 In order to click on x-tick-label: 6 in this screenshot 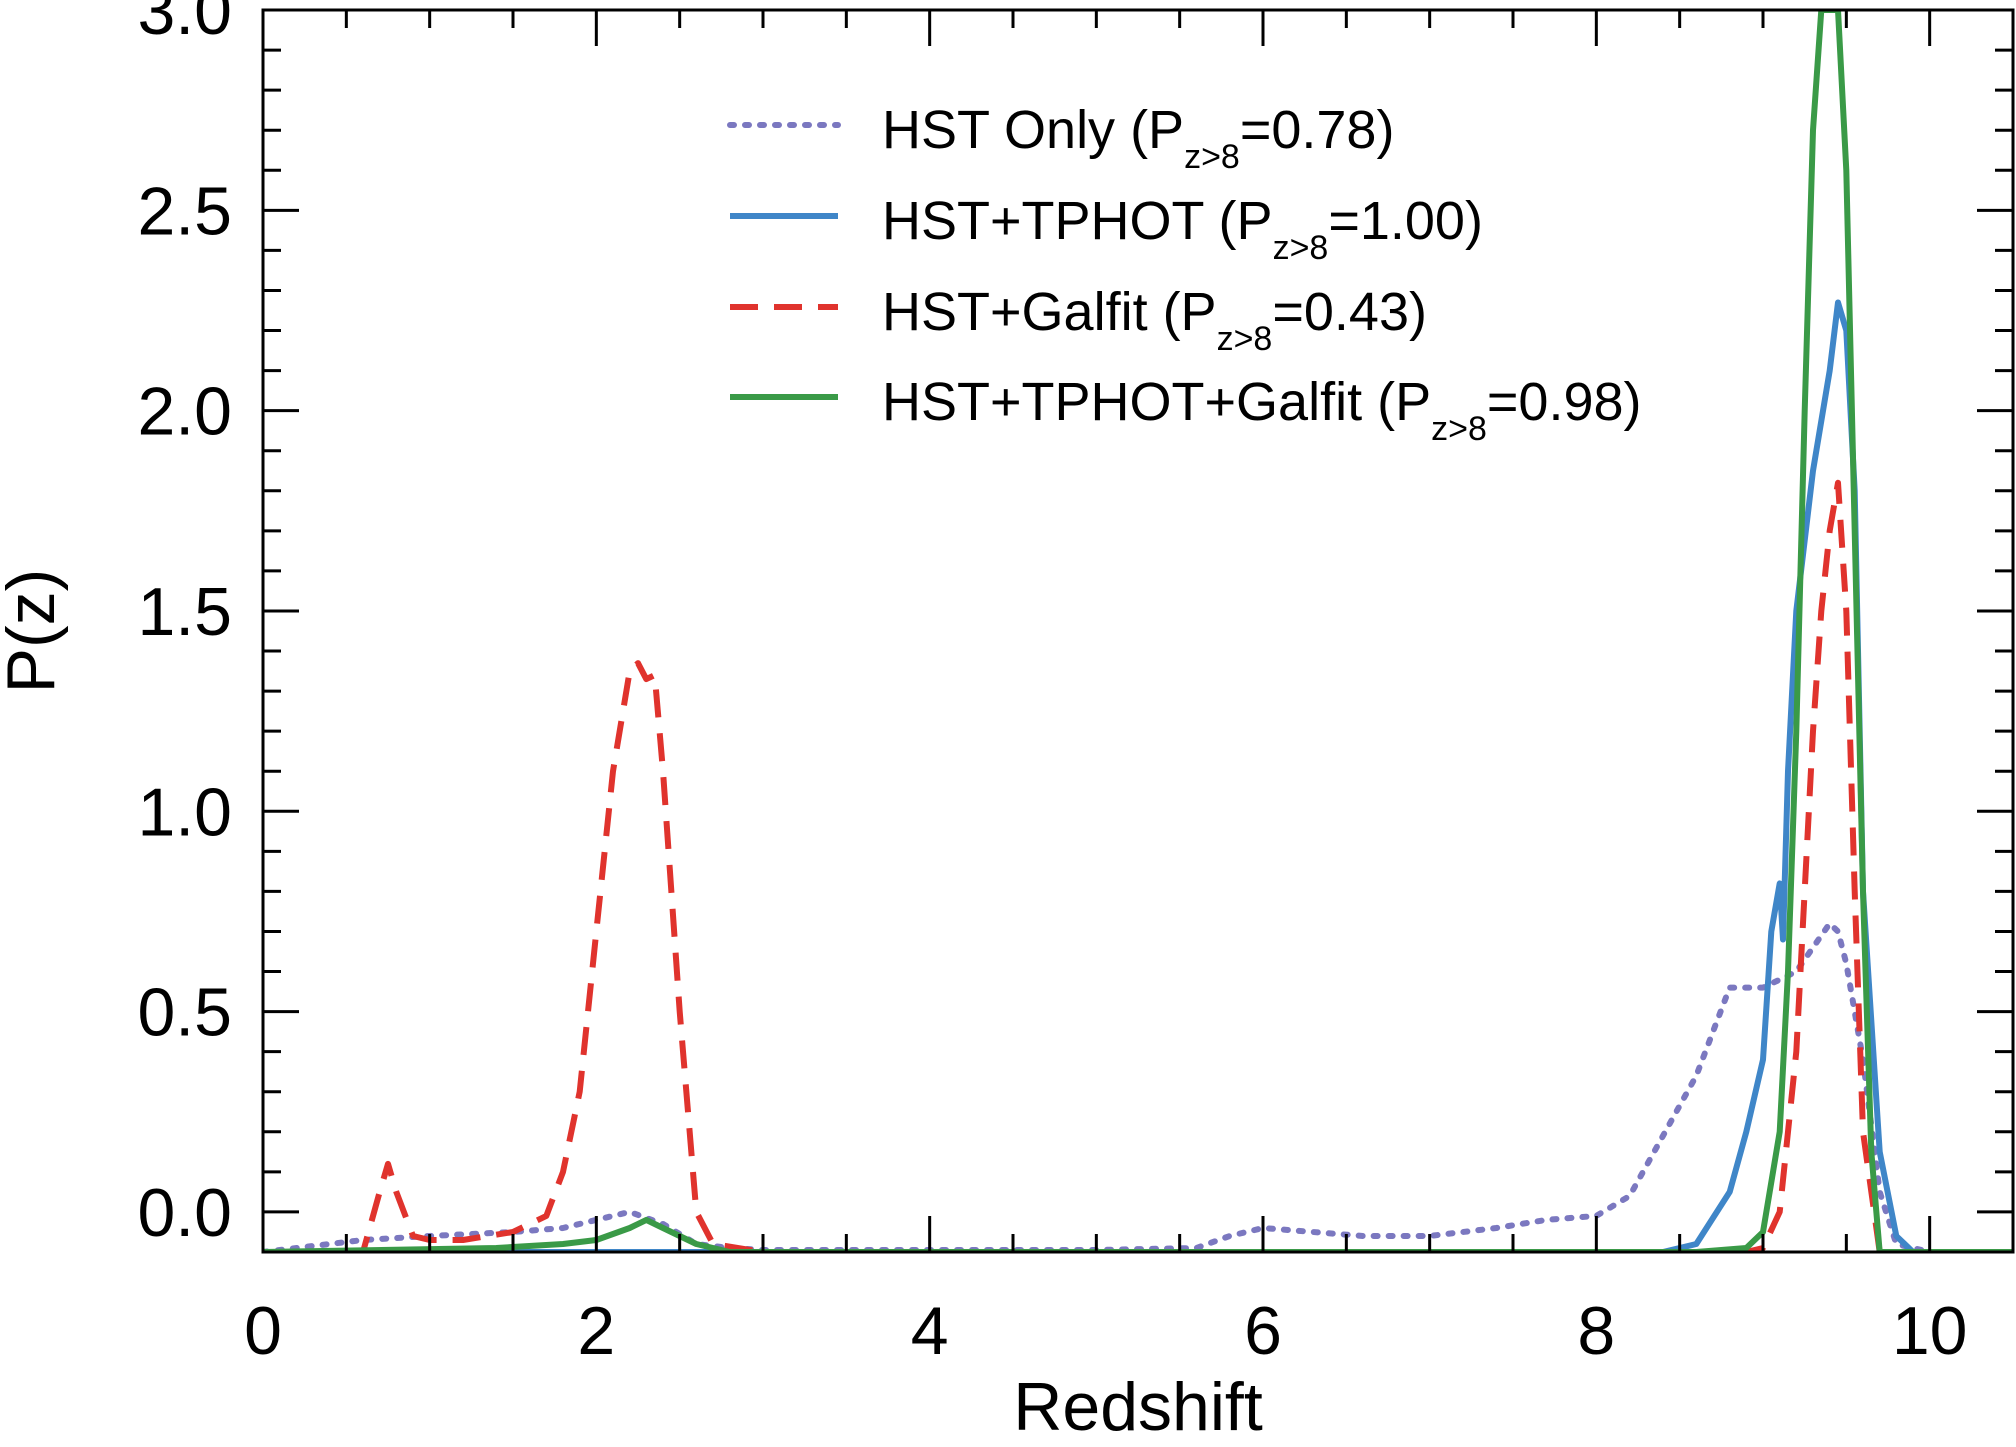, I will do `click(1263, 1331)`.